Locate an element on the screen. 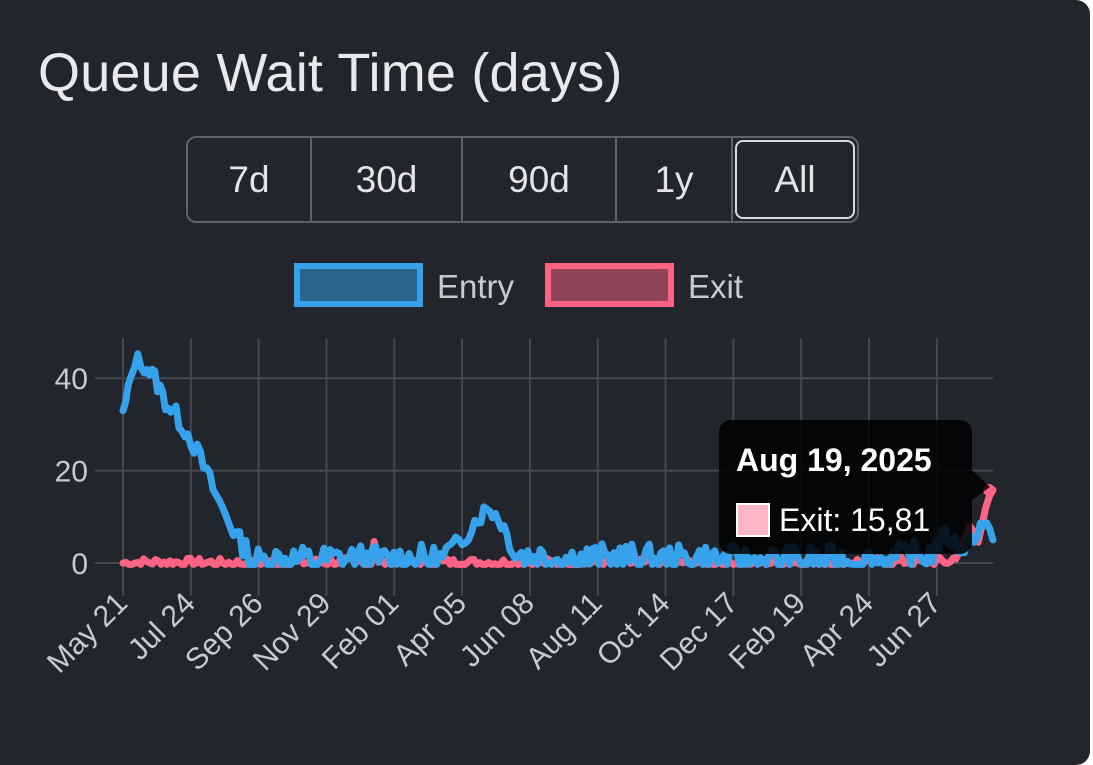 The image size is (1093, 765). x-tick-label: Feb 19 is located at coordinates (767, 631).